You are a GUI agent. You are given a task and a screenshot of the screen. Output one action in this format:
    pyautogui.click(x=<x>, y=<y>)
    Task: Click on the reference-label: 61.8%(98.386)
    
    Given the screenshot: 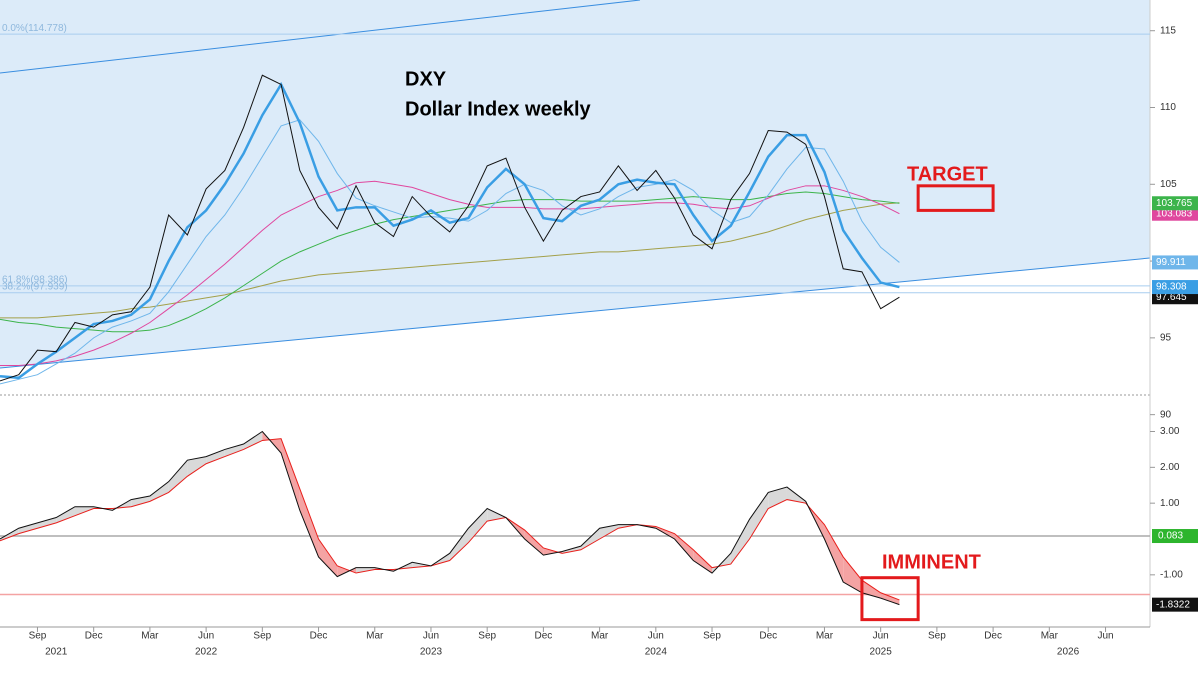 What is the action you would take?
    pyautogui.click(x=35, y=279)
    